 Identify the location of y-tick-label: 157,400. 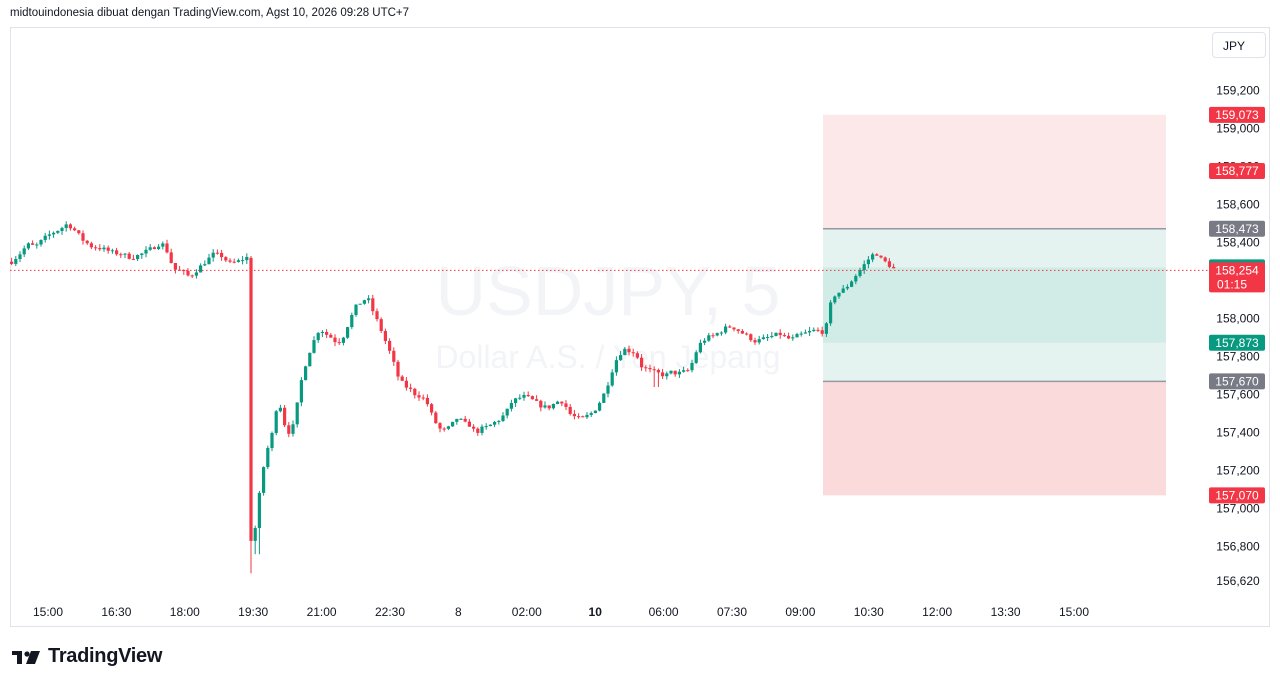
(1238, 433).